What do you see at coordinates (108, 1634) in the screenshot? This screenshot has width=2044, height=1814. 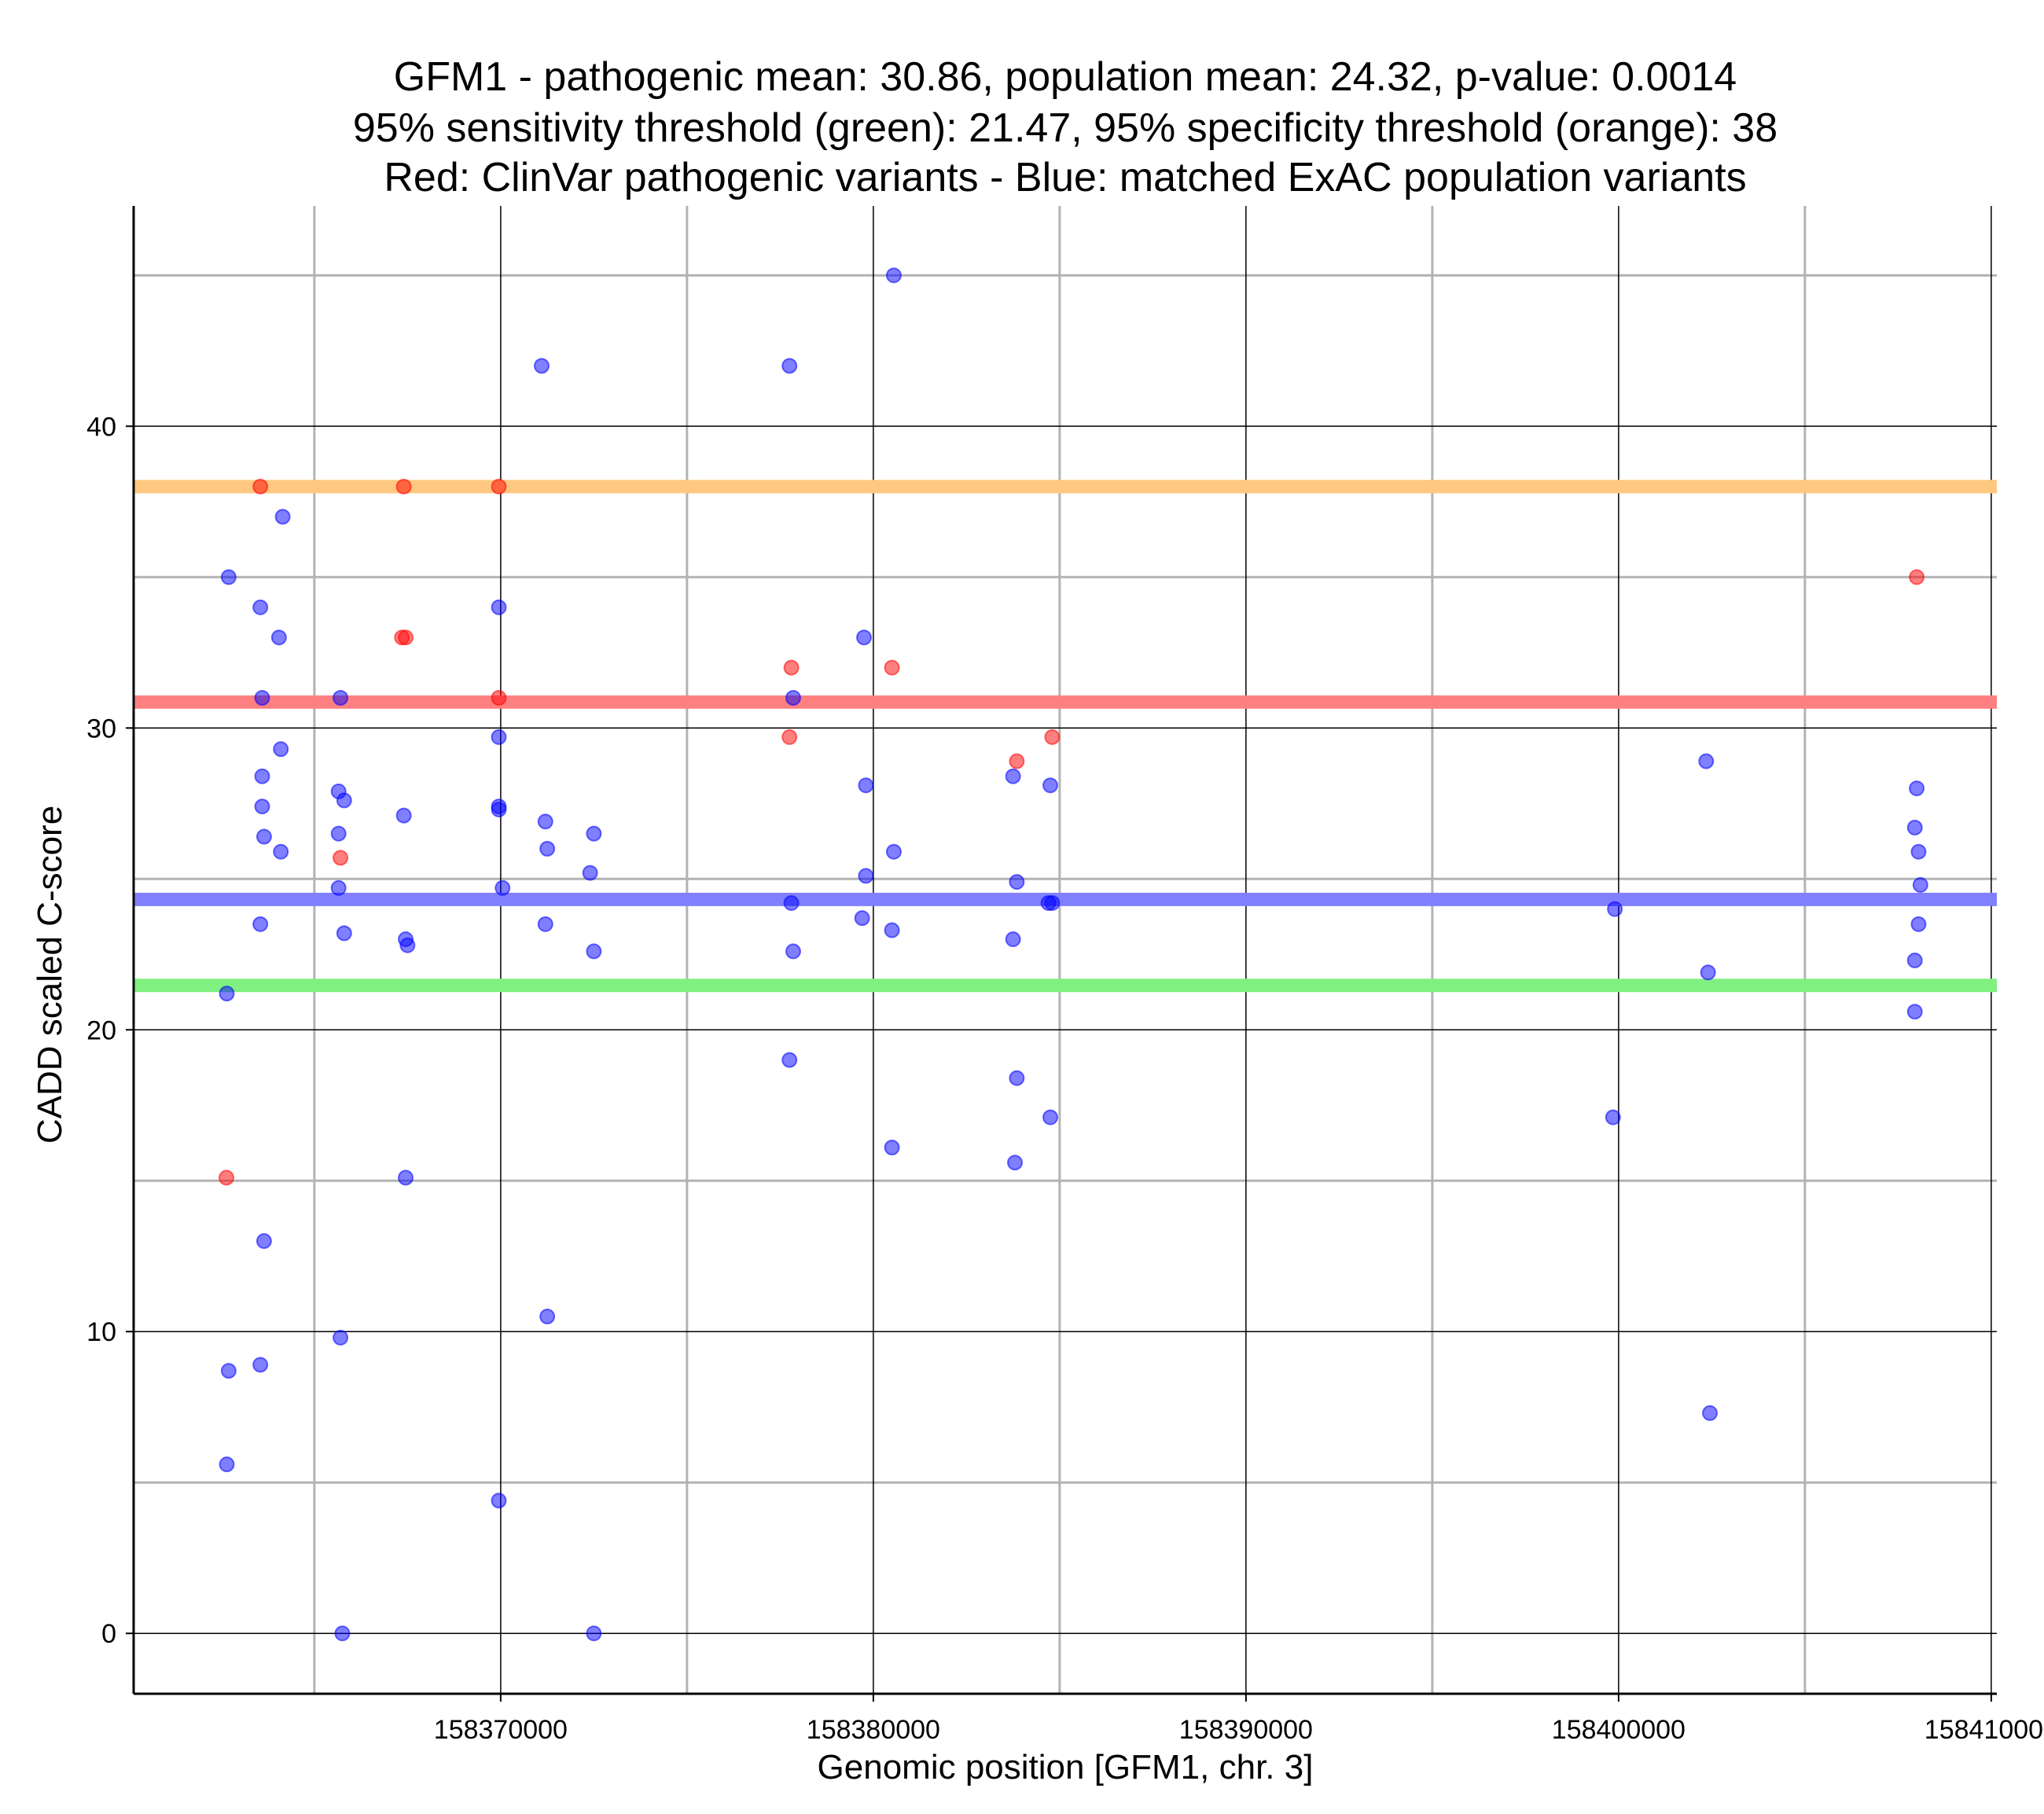 I see `y-tick-label: 0` at bounding box center [108, 1634].